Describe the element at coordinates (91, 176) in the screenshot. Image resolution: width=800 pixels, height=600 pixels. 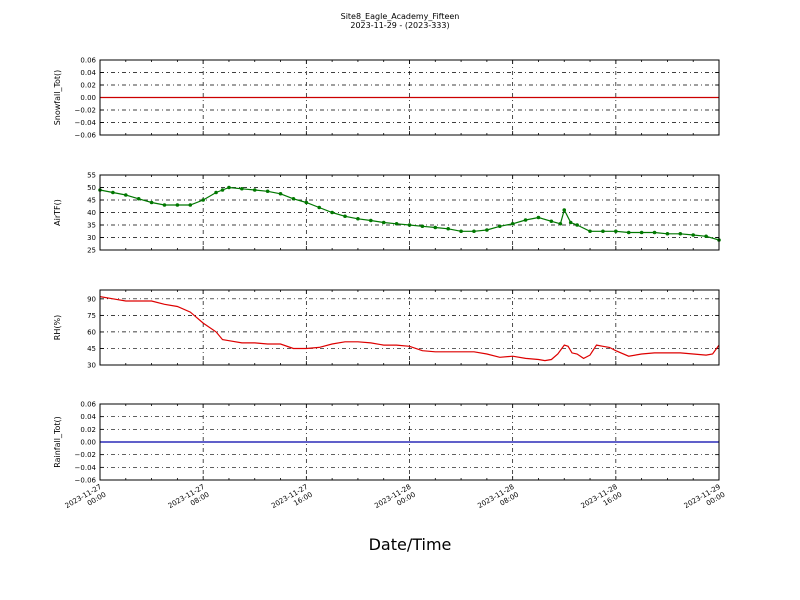
I see `y-tick-label: 55` at that location.